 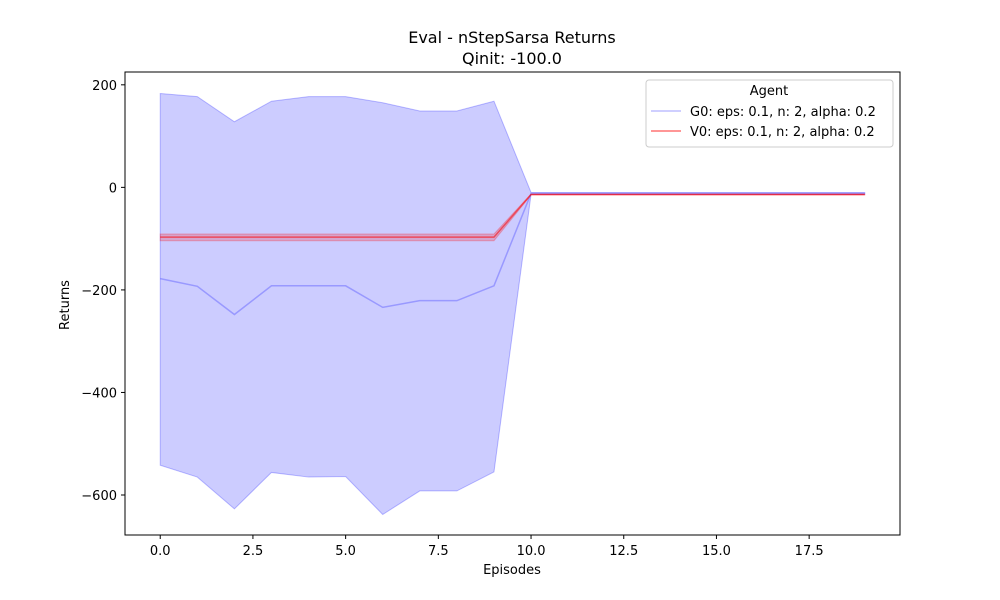 I want to click on y-axis-label: Returns, so click(x=65, y=305).